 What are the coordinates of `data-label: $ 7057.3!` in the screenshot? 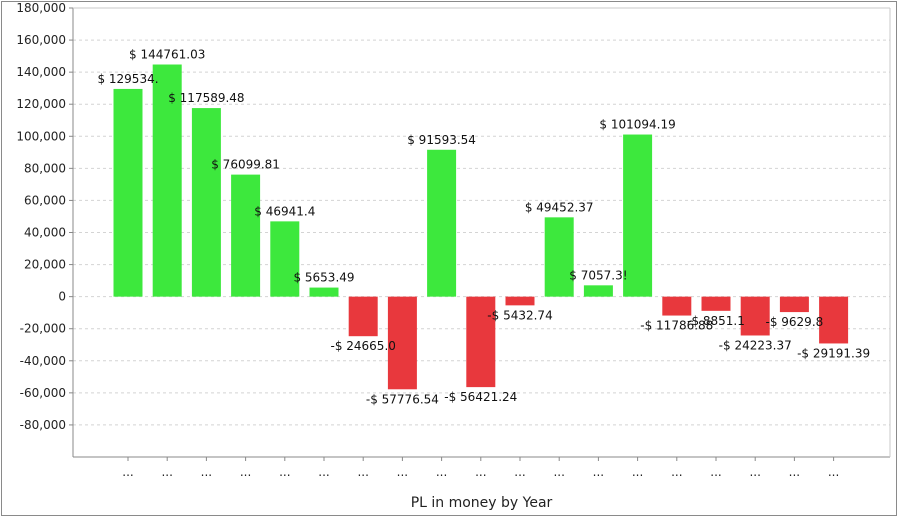 It's located at (598, 275).